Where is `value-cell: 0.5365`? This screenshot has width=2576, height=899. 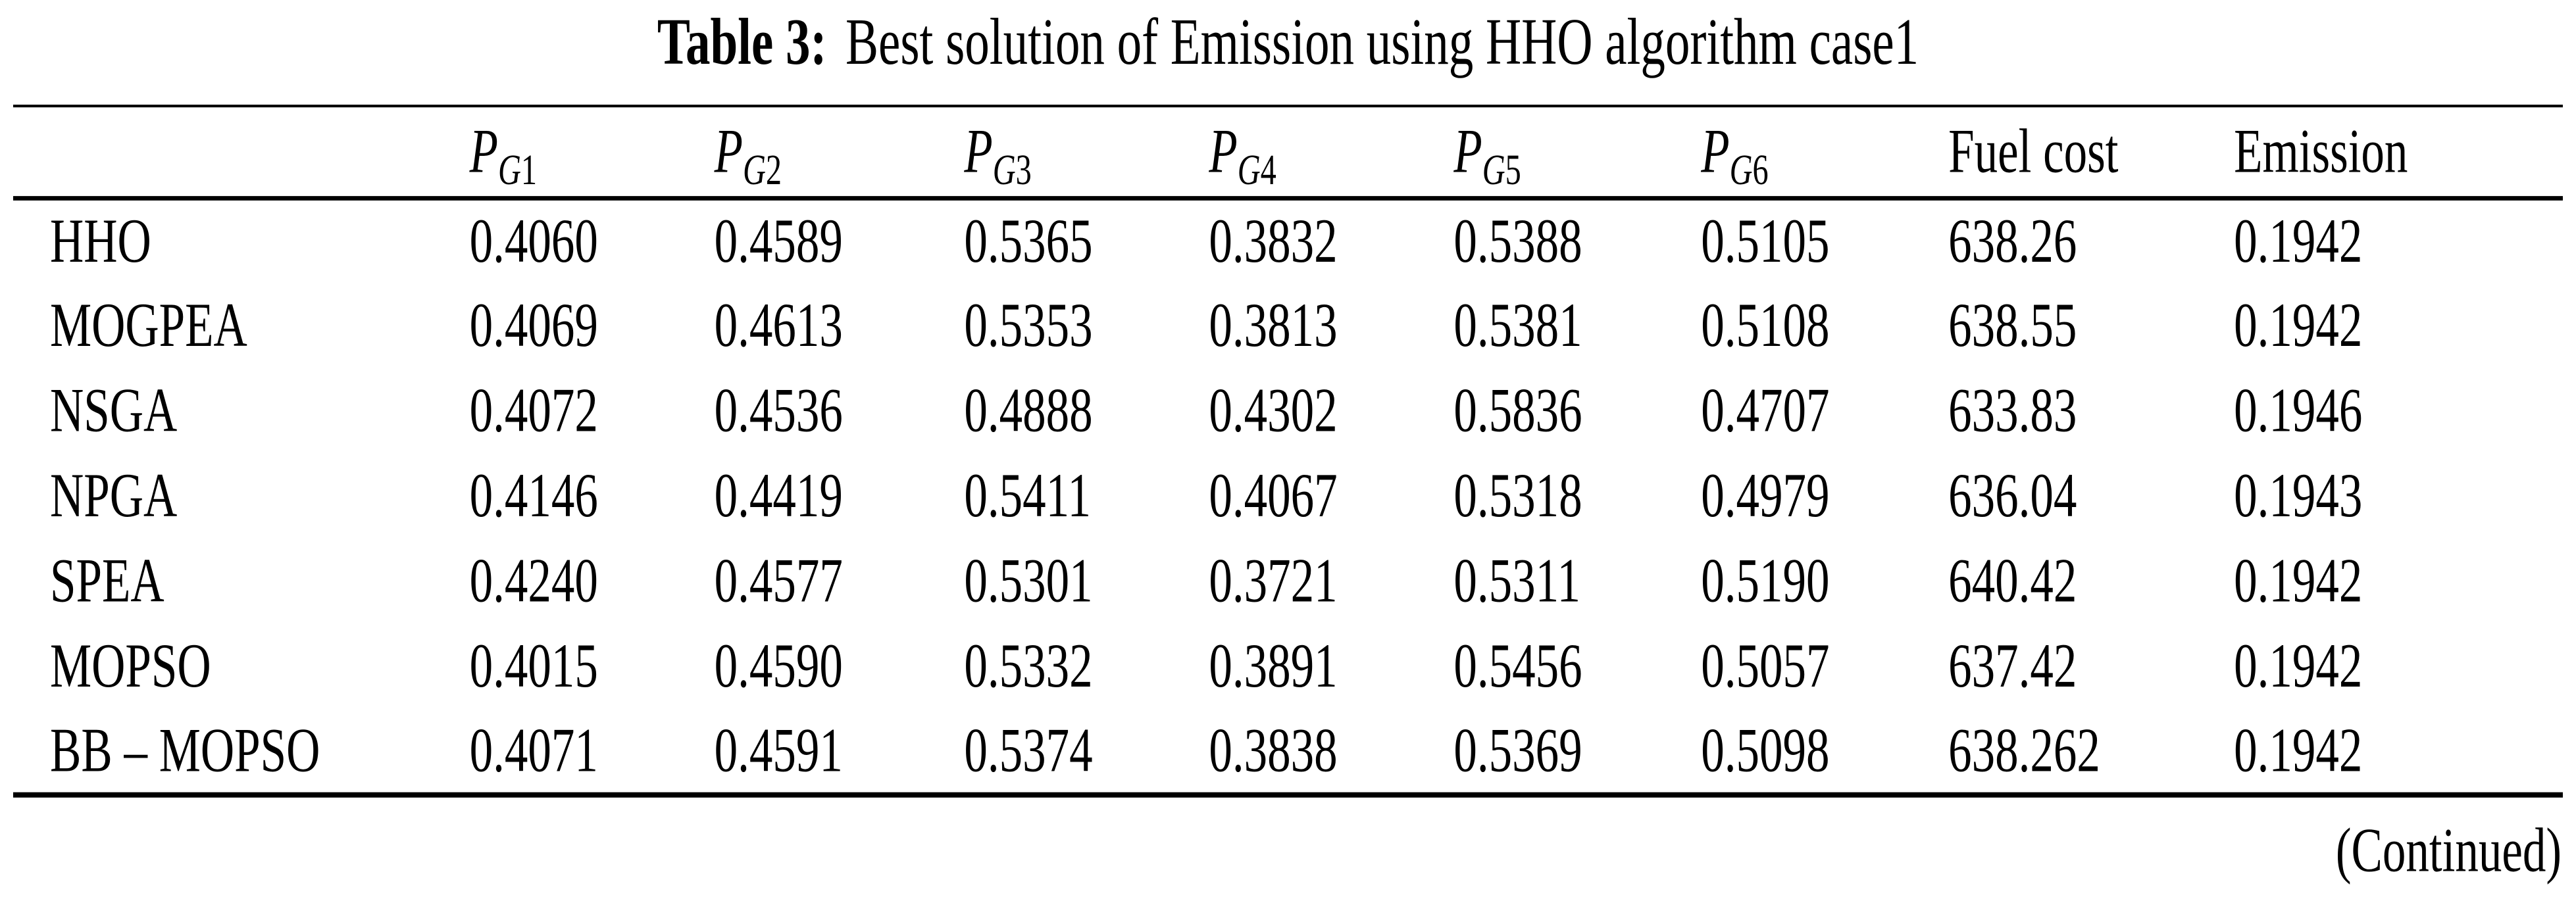
value-cell: 0.5365 is located at coordinates (1028, 241).